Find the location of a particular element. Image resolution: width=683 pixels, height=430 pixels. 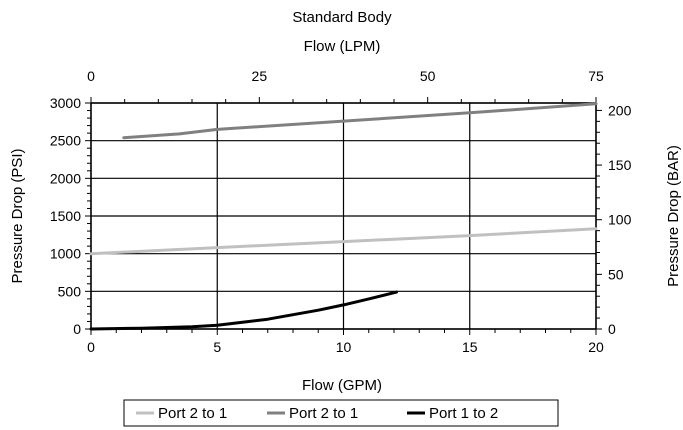

y2-tick-label-100: 100 is located at coordinates (620, 220).